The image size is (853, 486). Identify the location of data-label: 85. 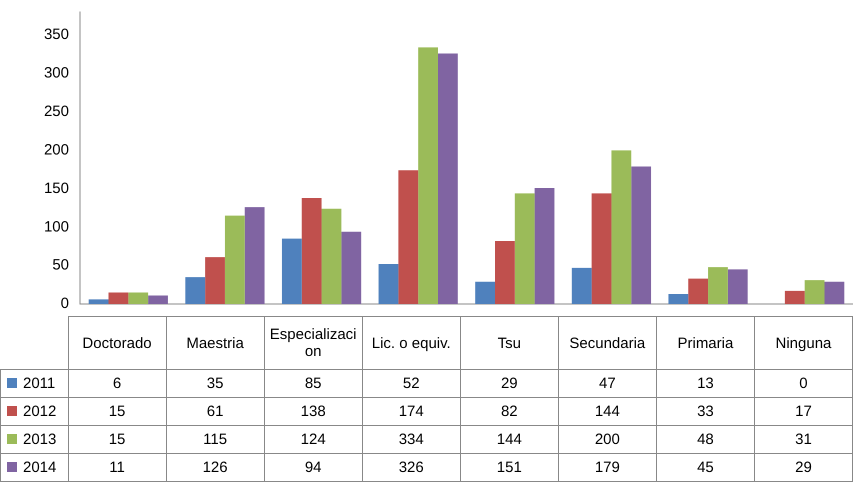
(313, 384).